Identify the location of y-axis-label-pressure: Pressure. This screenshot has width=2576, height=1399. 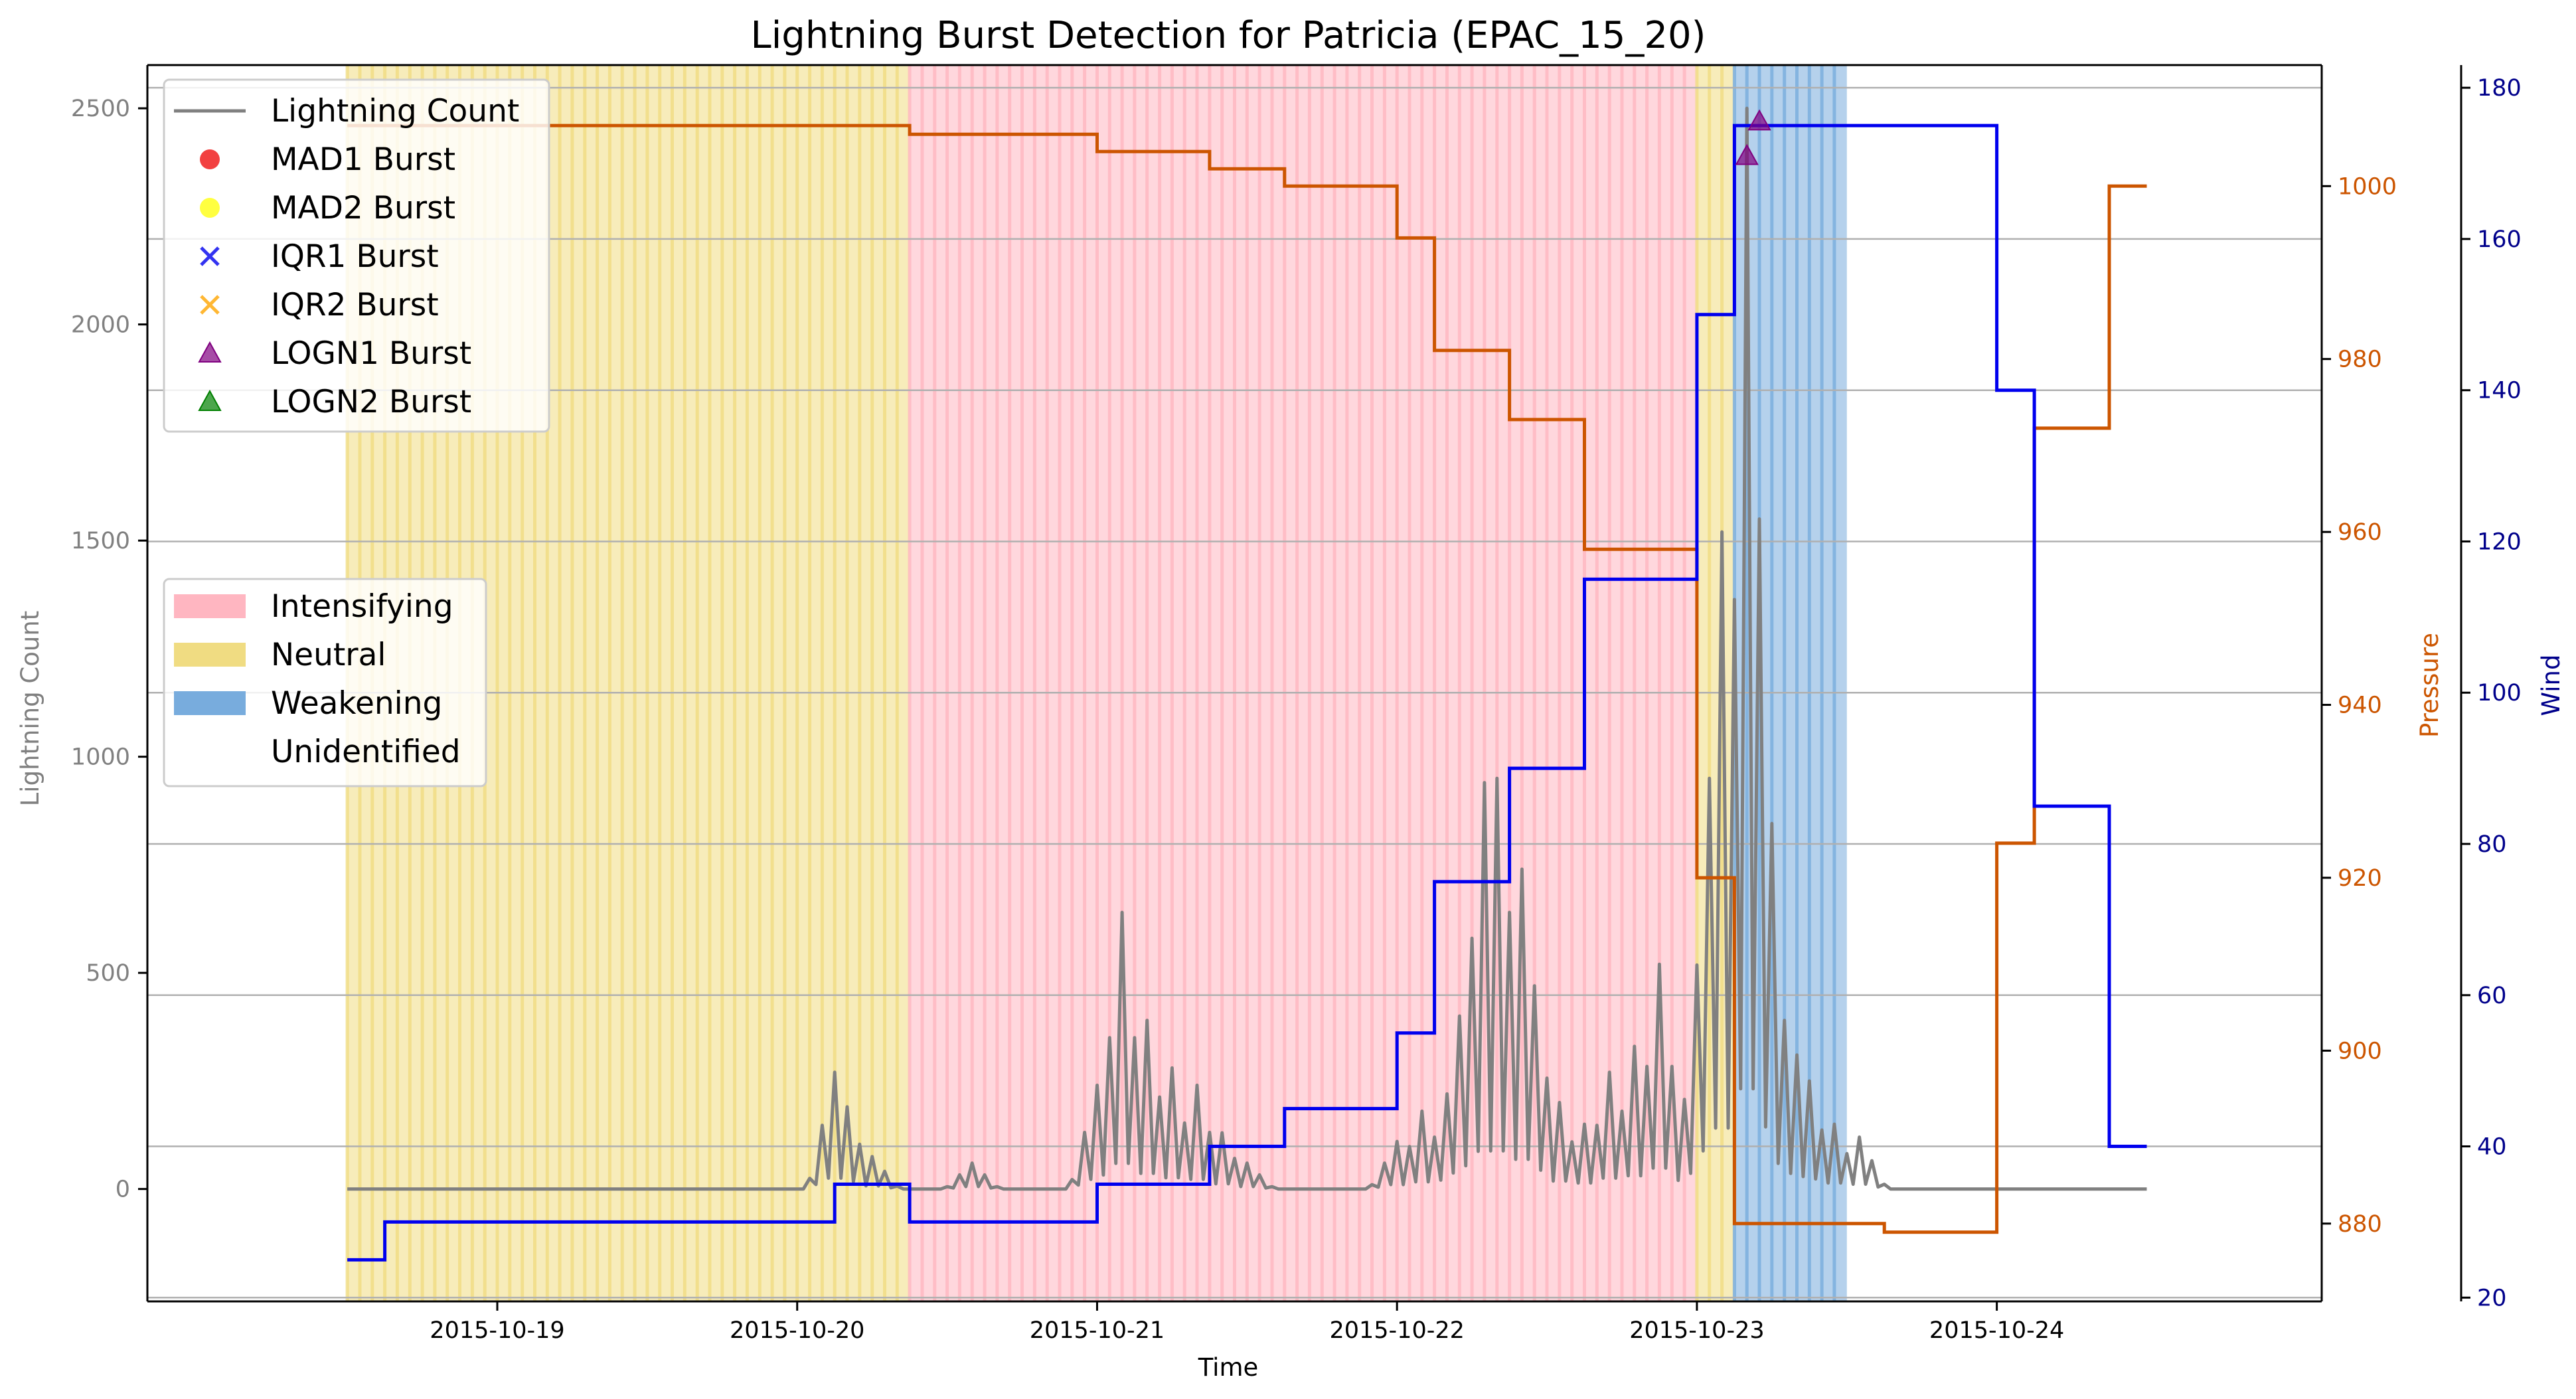
(2429, 685).